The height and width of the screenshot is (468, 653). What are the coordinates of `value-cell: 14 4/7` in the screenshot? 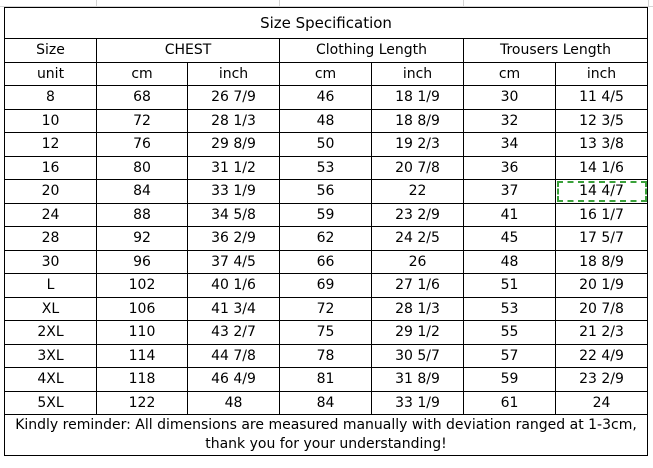 It's located at (601, 191).